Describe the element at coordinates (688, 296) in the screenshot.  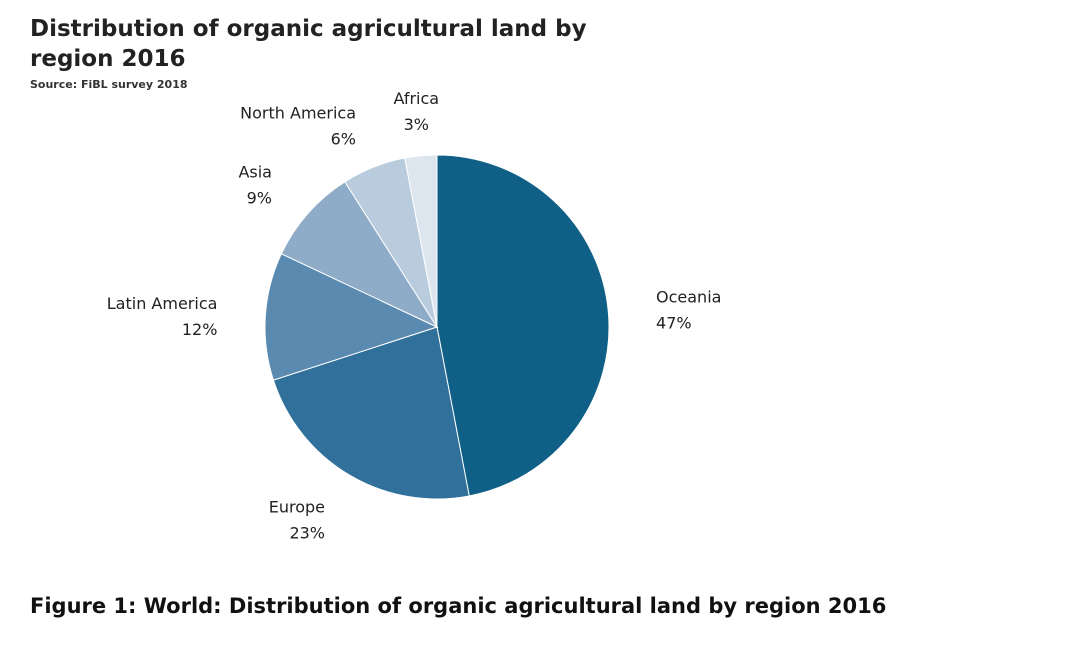
I see `slice-label: Oceania` at that location.